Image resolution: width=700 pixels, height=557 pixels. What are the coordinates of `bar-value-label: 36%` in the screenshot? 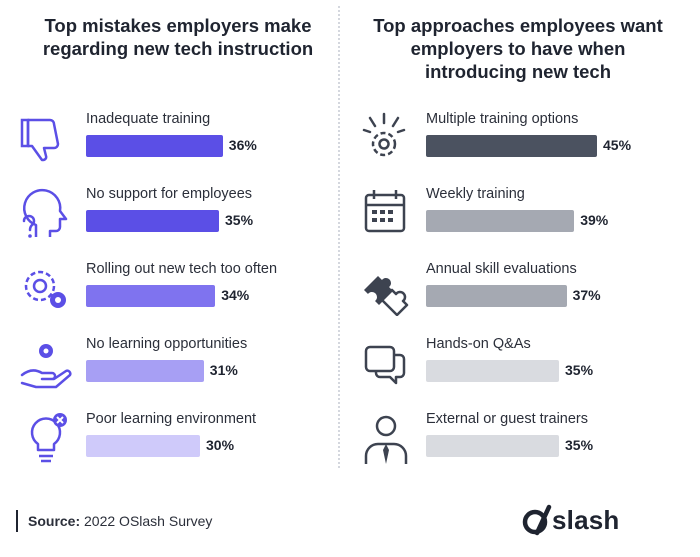 It's located at (242, 145).